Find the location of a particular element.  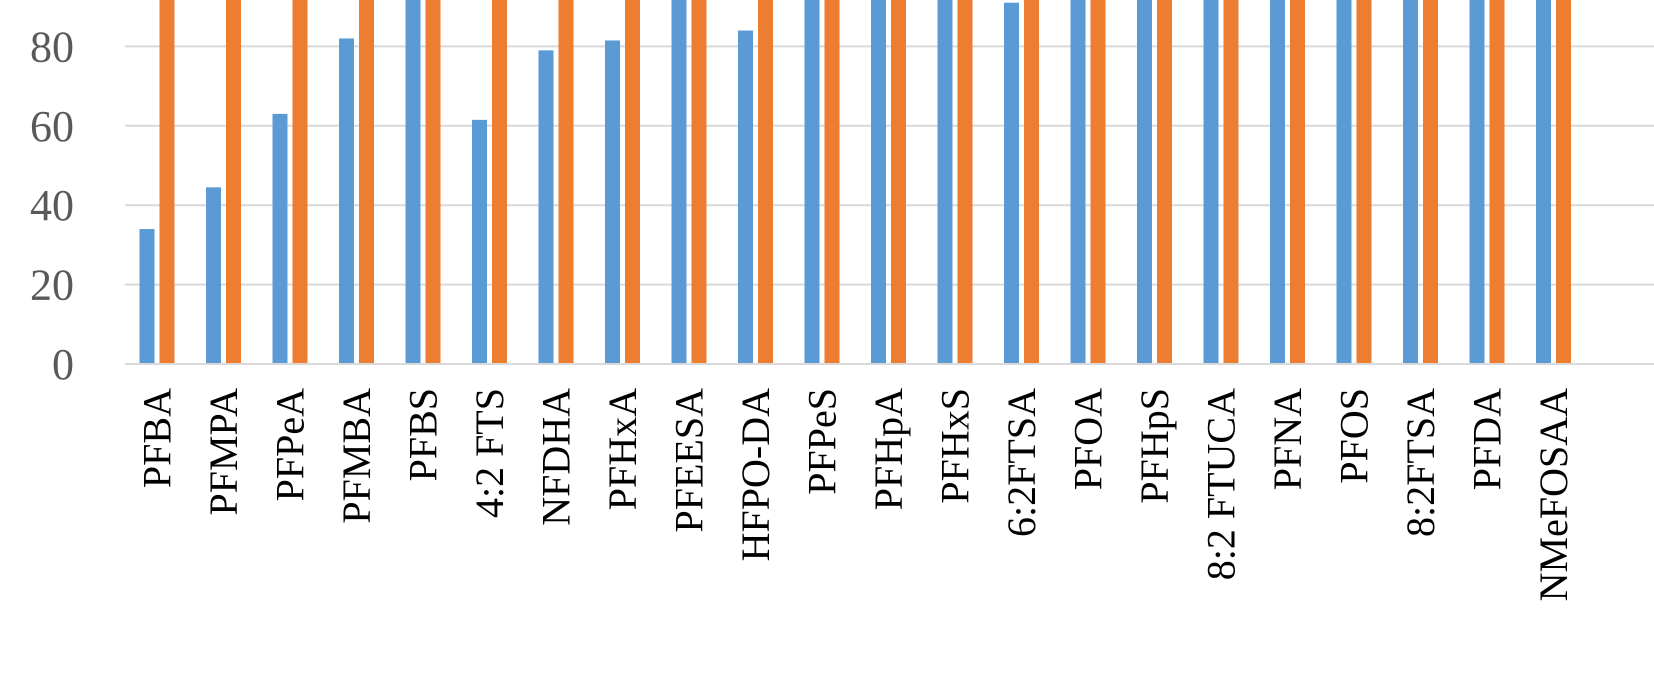

x-tick-label: 6:2FTSA is located at coordinates (1021, 462).